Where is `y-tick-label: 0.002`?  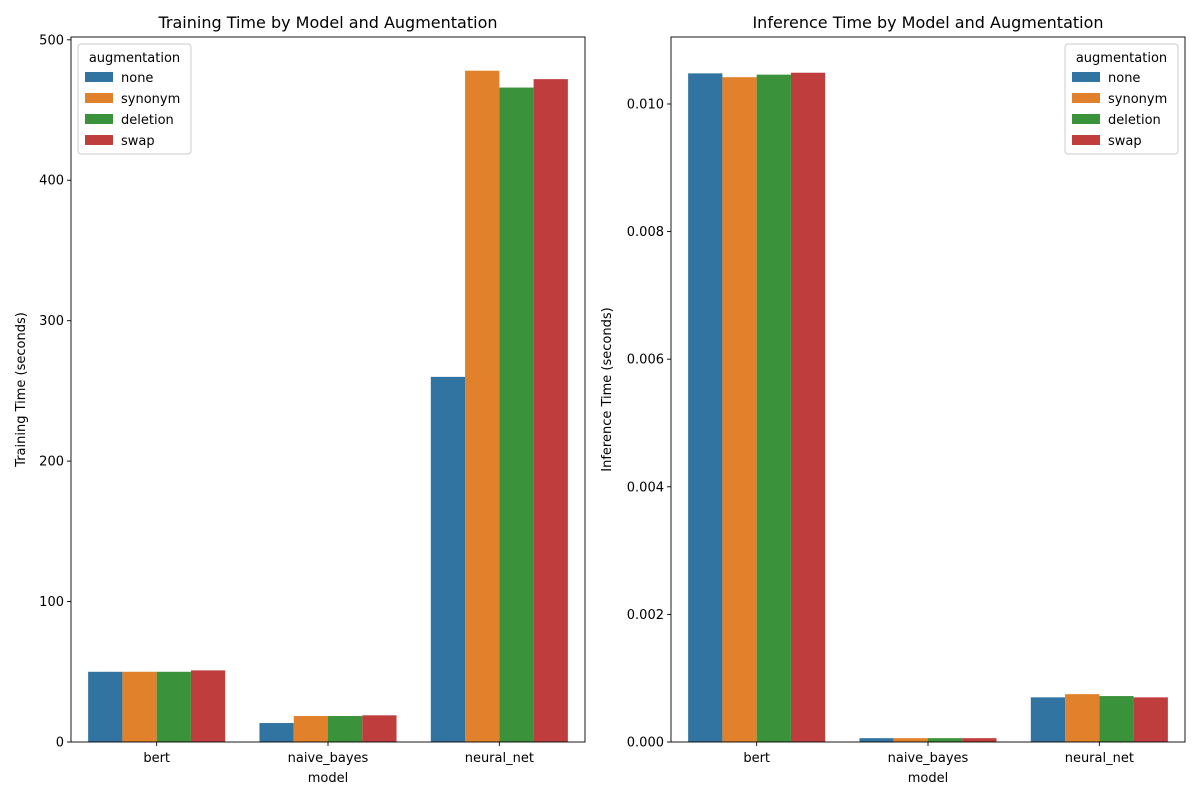 y-tick-label: 0.002 is located at coordinates (645, 615).